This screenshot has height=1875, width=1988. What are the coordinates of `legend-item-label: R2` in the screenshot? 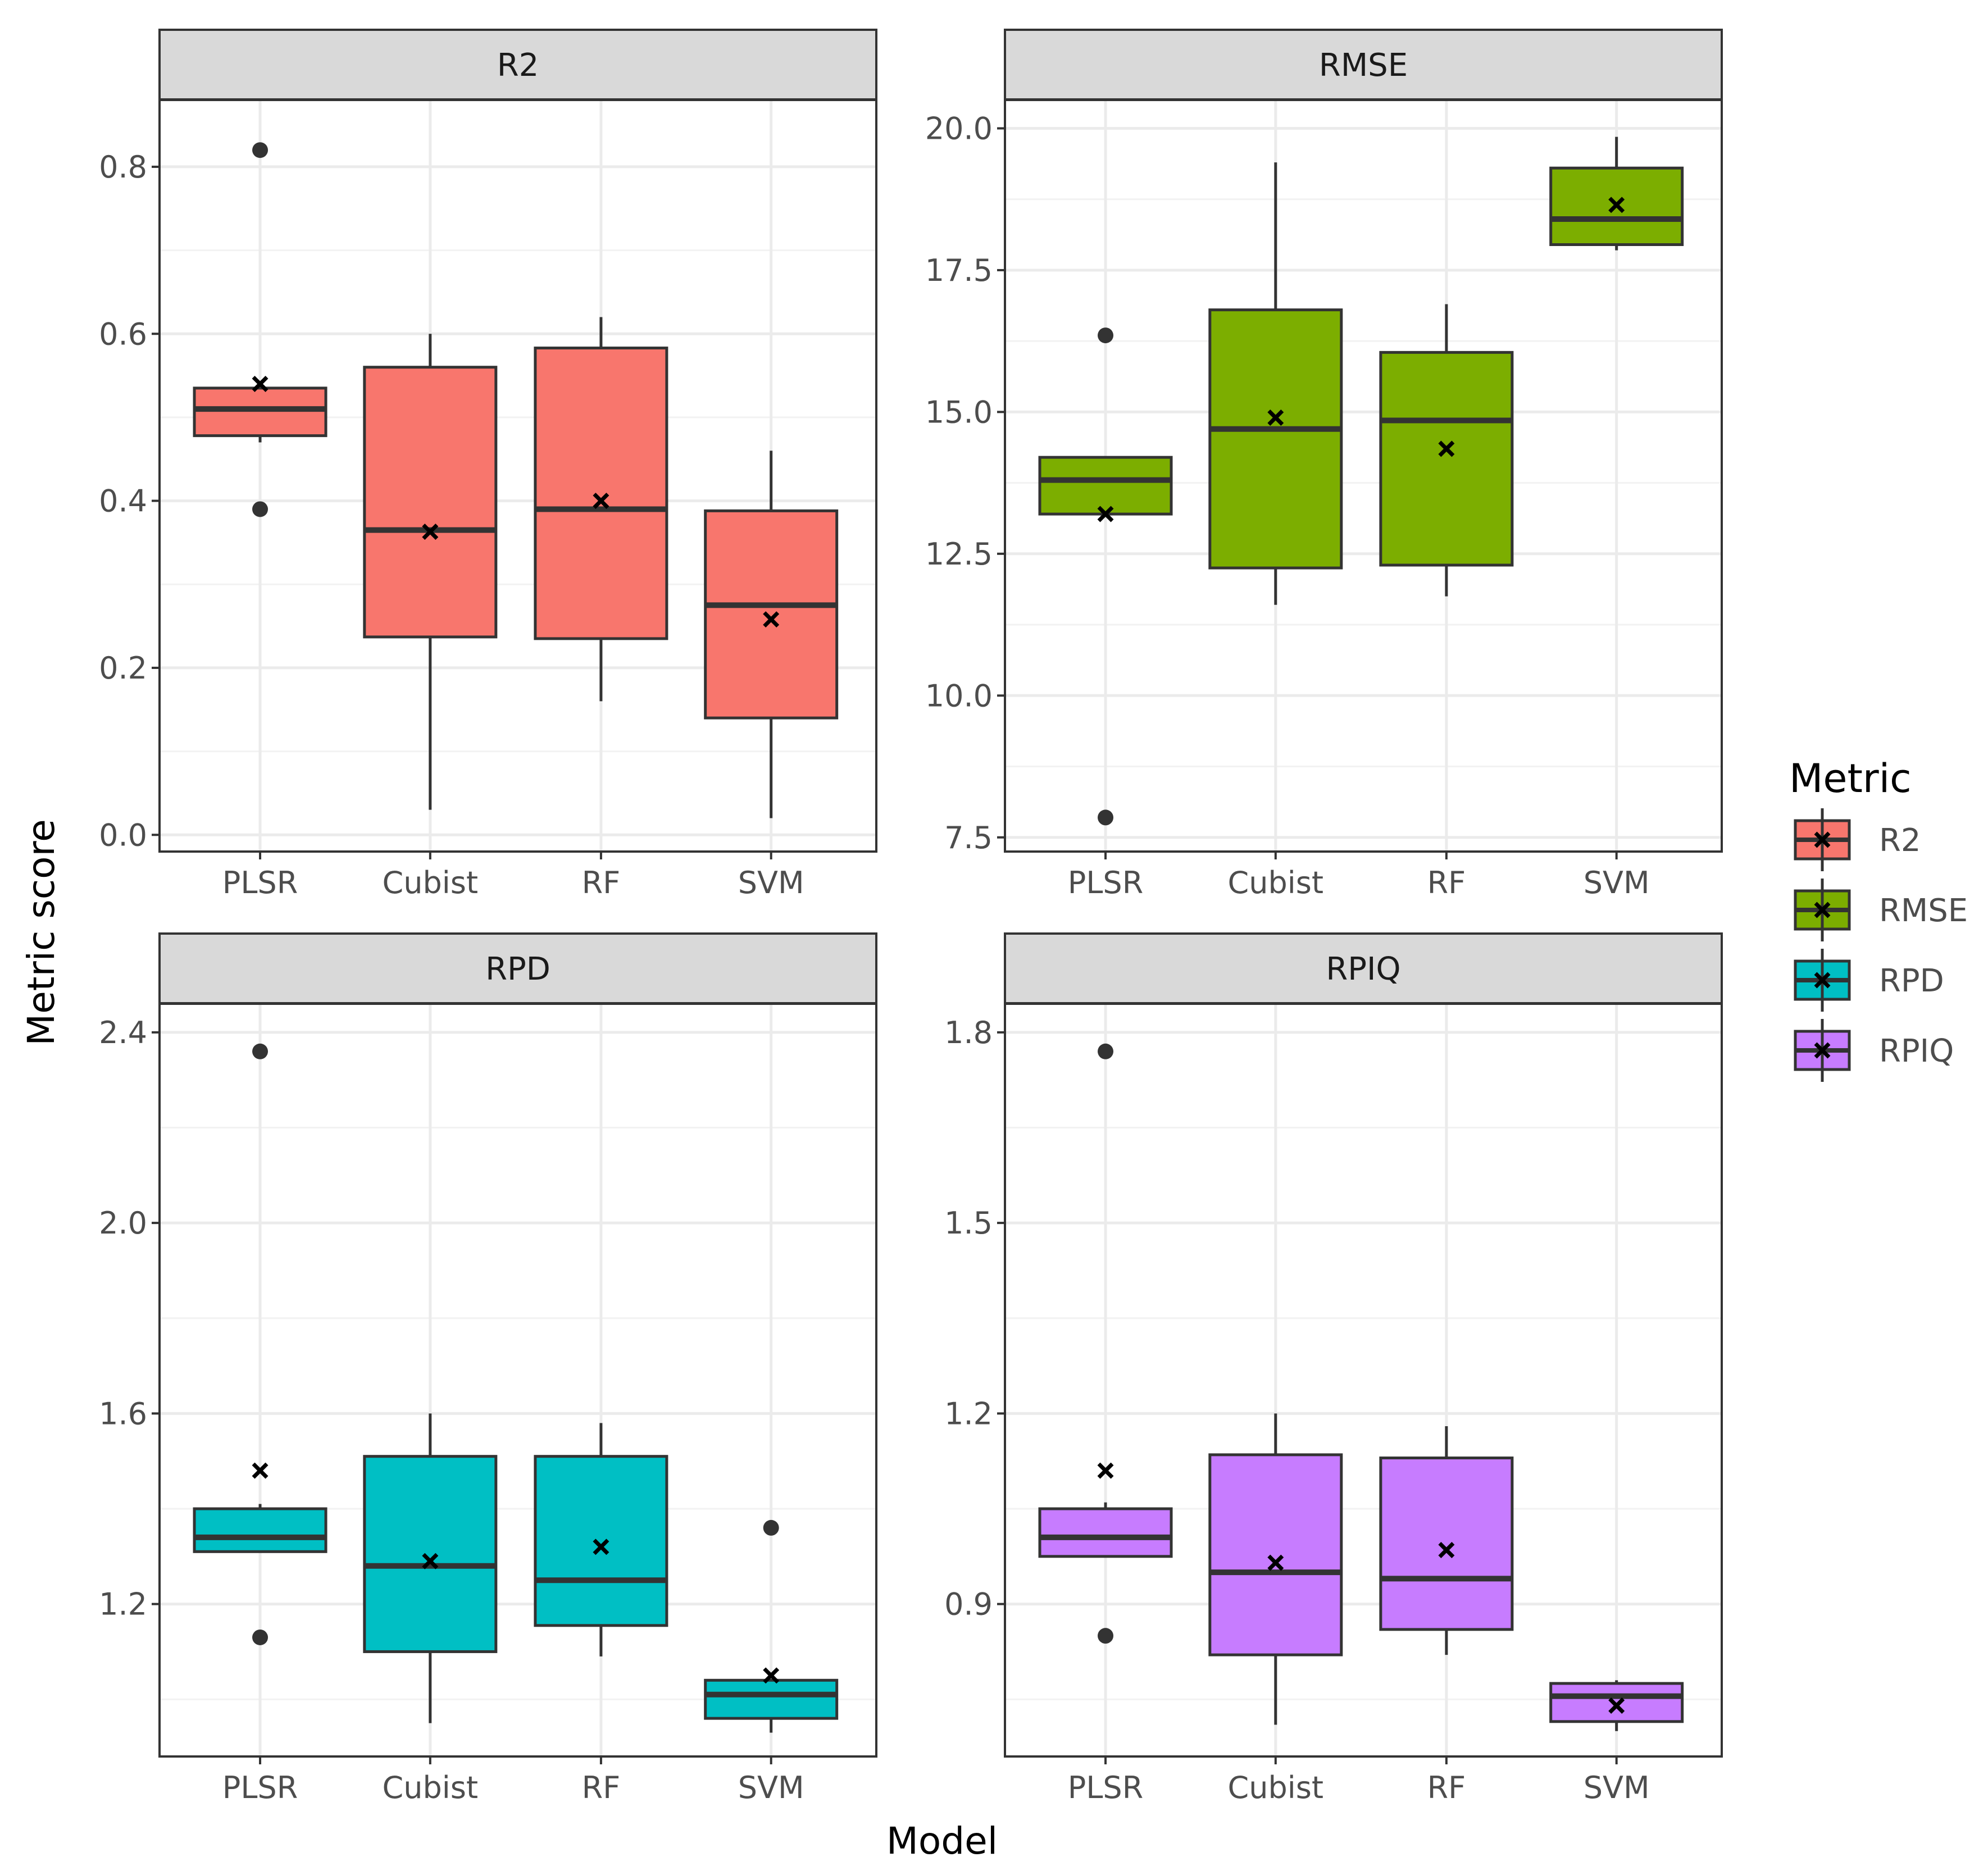 It's located at (1900, 840).